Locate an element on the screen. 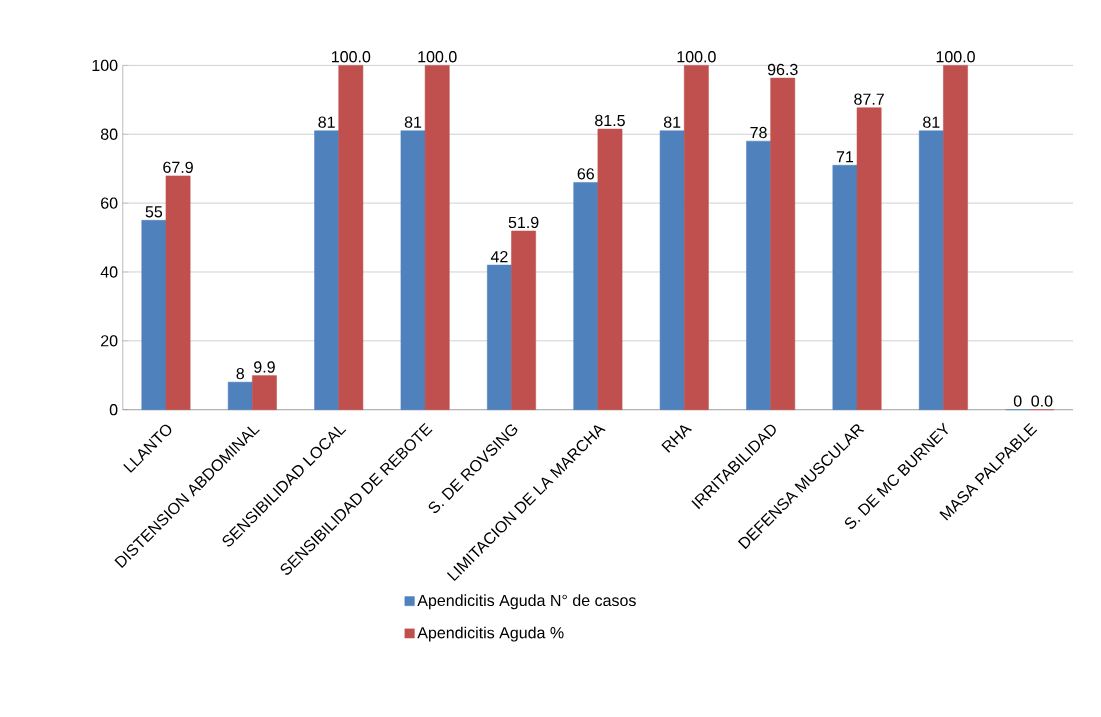  data-label: 87.7 is located at coordinates (869, 99).